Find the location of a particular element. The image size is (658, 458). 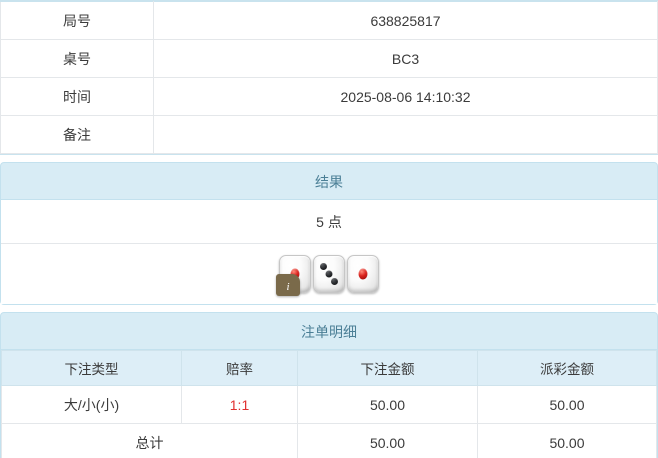

table-total-row: 总计 50.00 50.00 is located at coordinates (329, 440).